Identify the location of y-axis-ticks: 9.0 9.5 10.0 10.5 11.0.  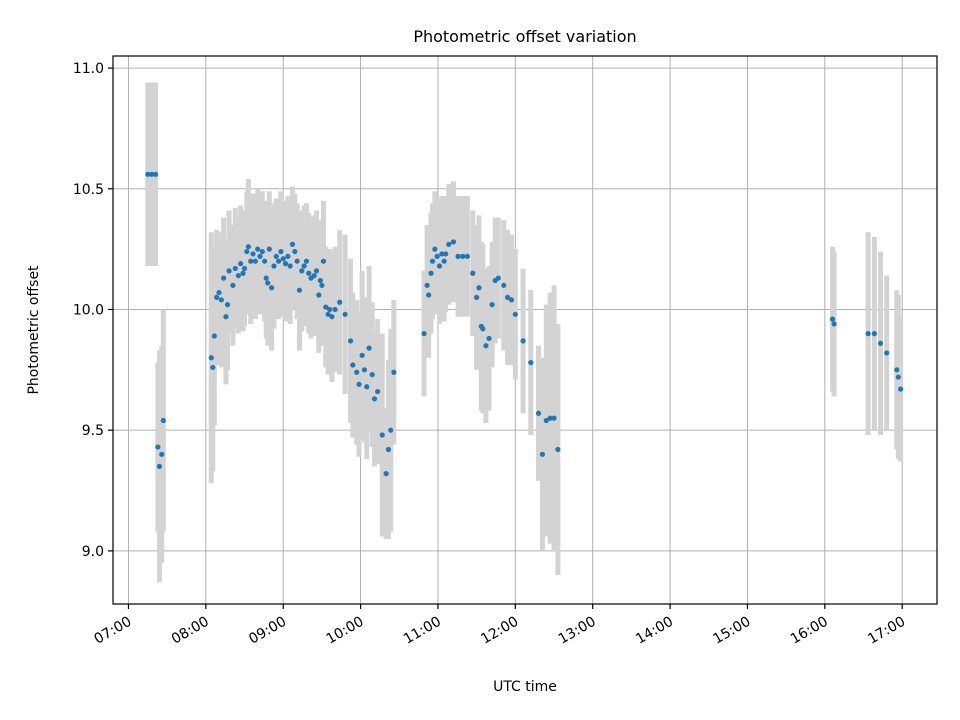
(93, 310).